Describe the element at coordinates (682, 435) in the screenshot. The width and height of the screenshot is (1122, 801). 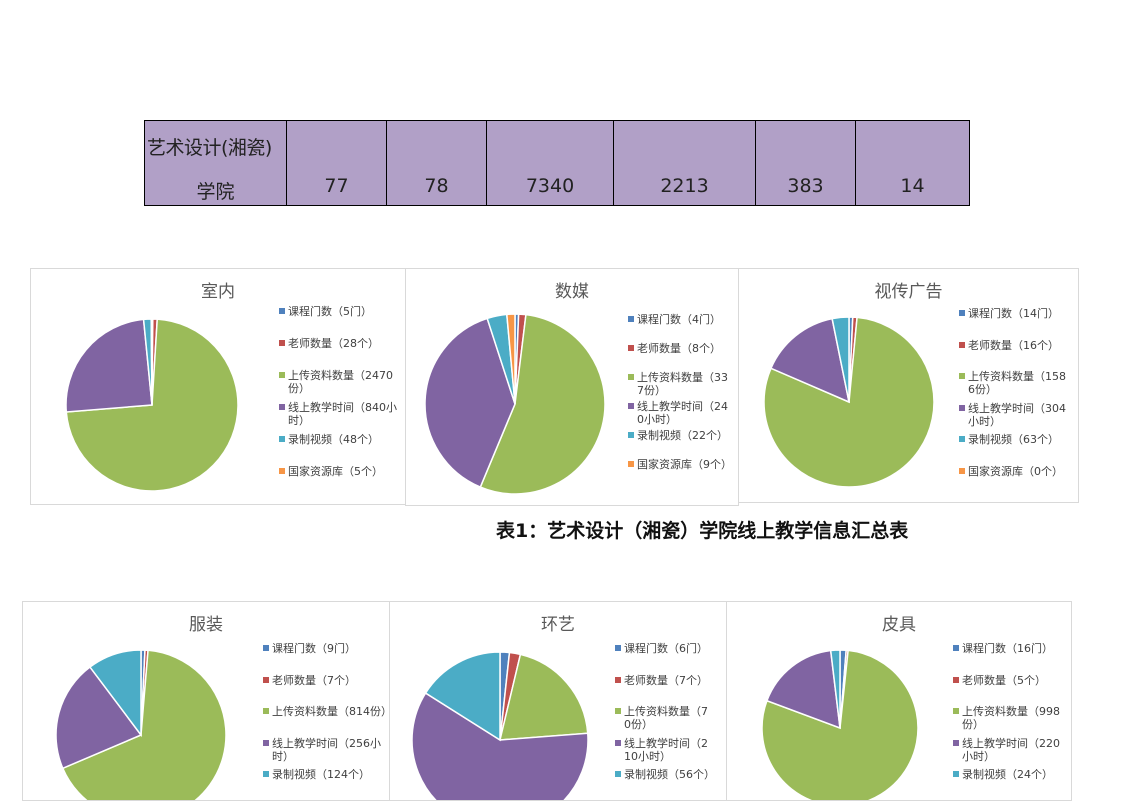
I see `legend-label: 录制视频（22个）` at that location.